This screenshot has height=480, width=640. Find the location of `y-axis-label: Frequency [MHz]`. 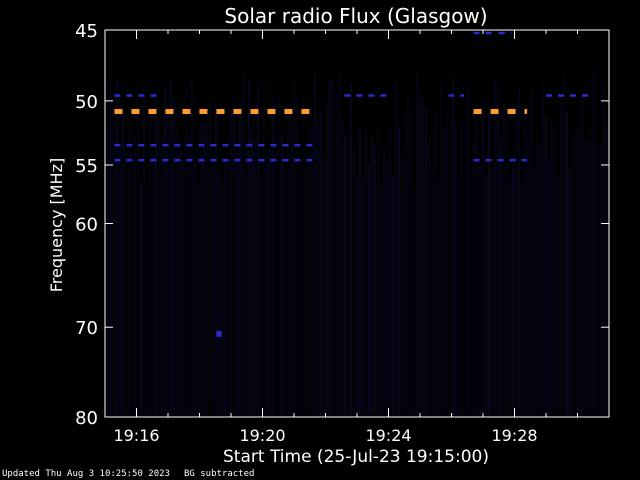

y-axis-label: Frequency [MHz] is located at coordinates (56, 225).